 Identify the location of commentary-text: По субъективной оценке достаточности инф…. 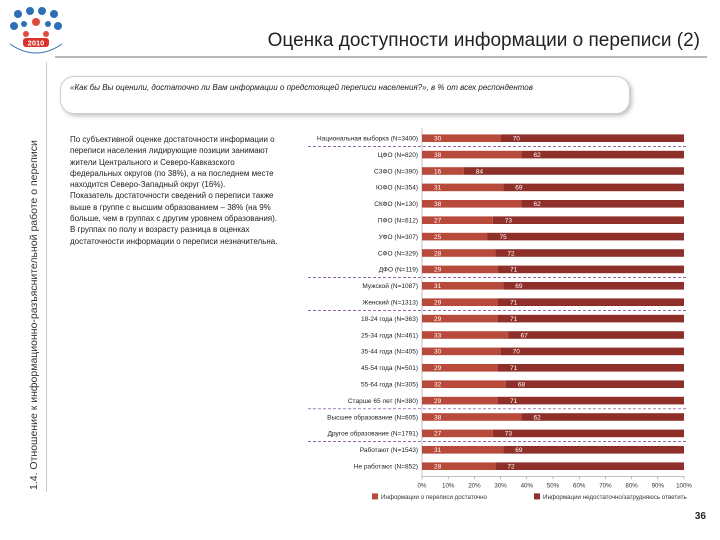
(178, 190).